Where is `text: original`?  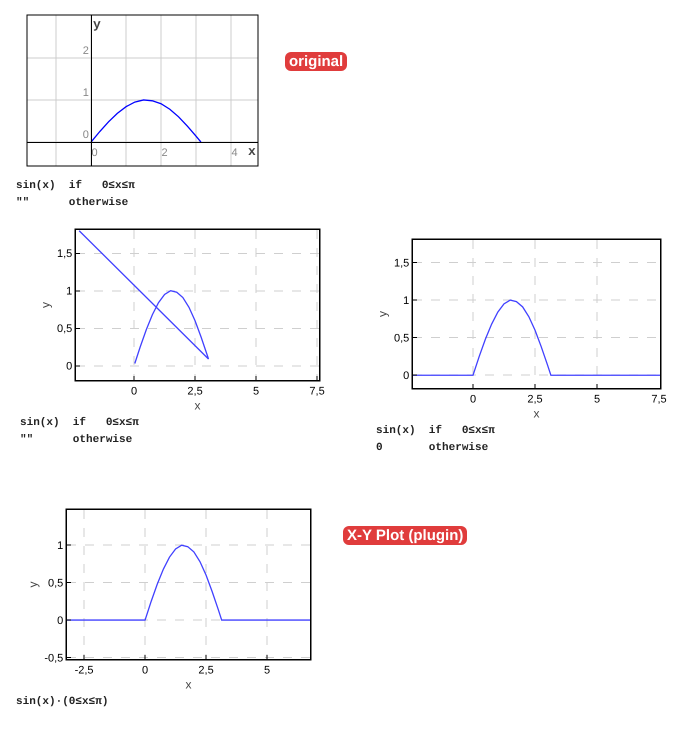 text: original is located at coordinates (316, 61).